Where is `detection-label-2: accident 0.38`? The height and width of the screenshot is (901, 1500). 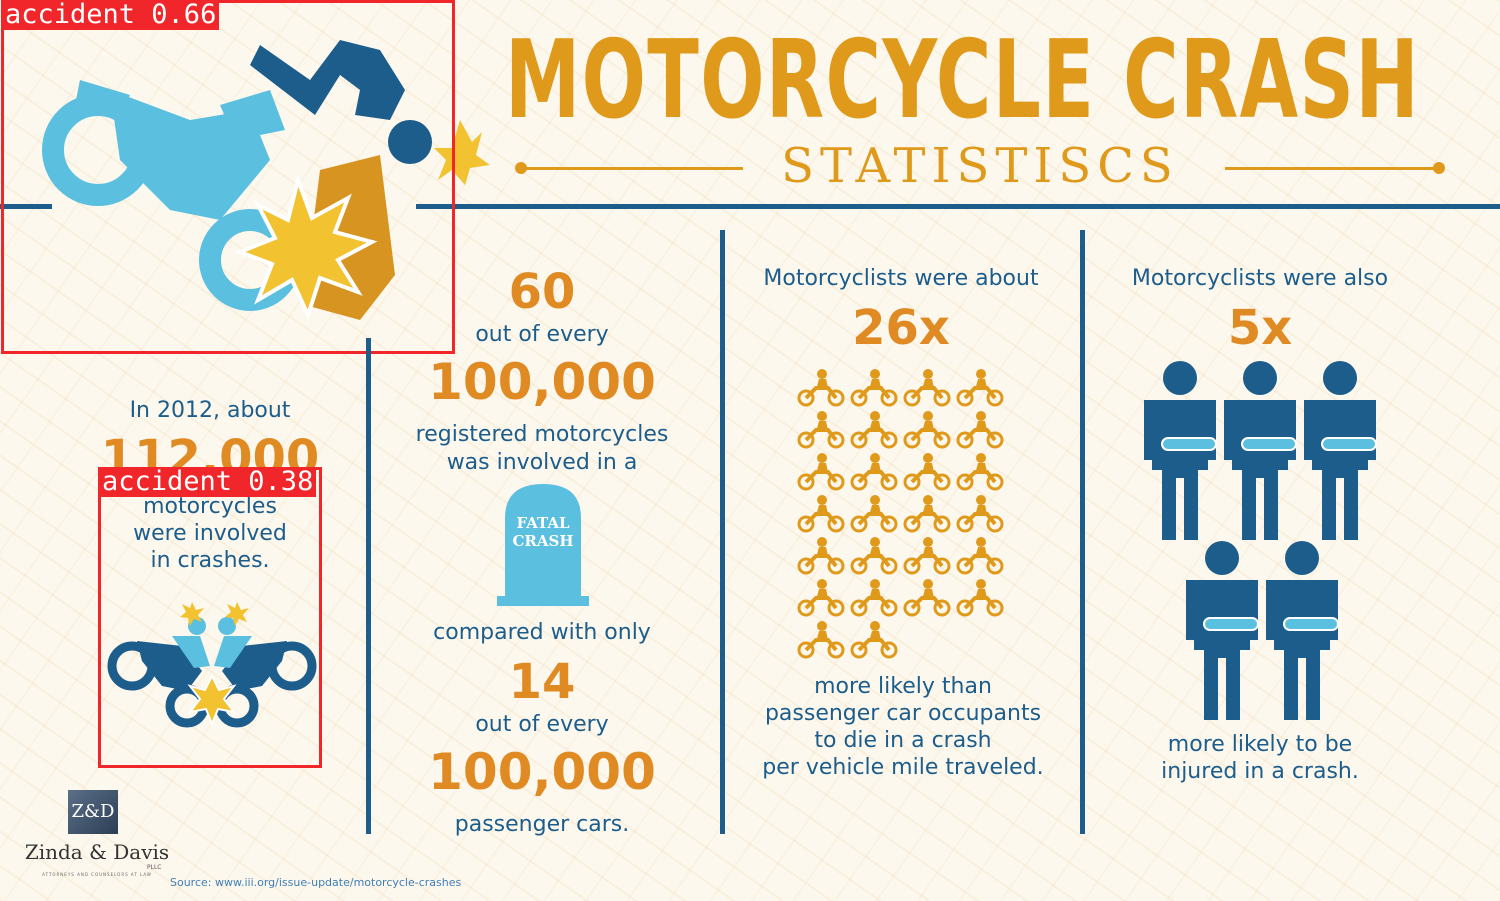
detection-label-2: accident 0.38 is located at coordinates (208, 482).